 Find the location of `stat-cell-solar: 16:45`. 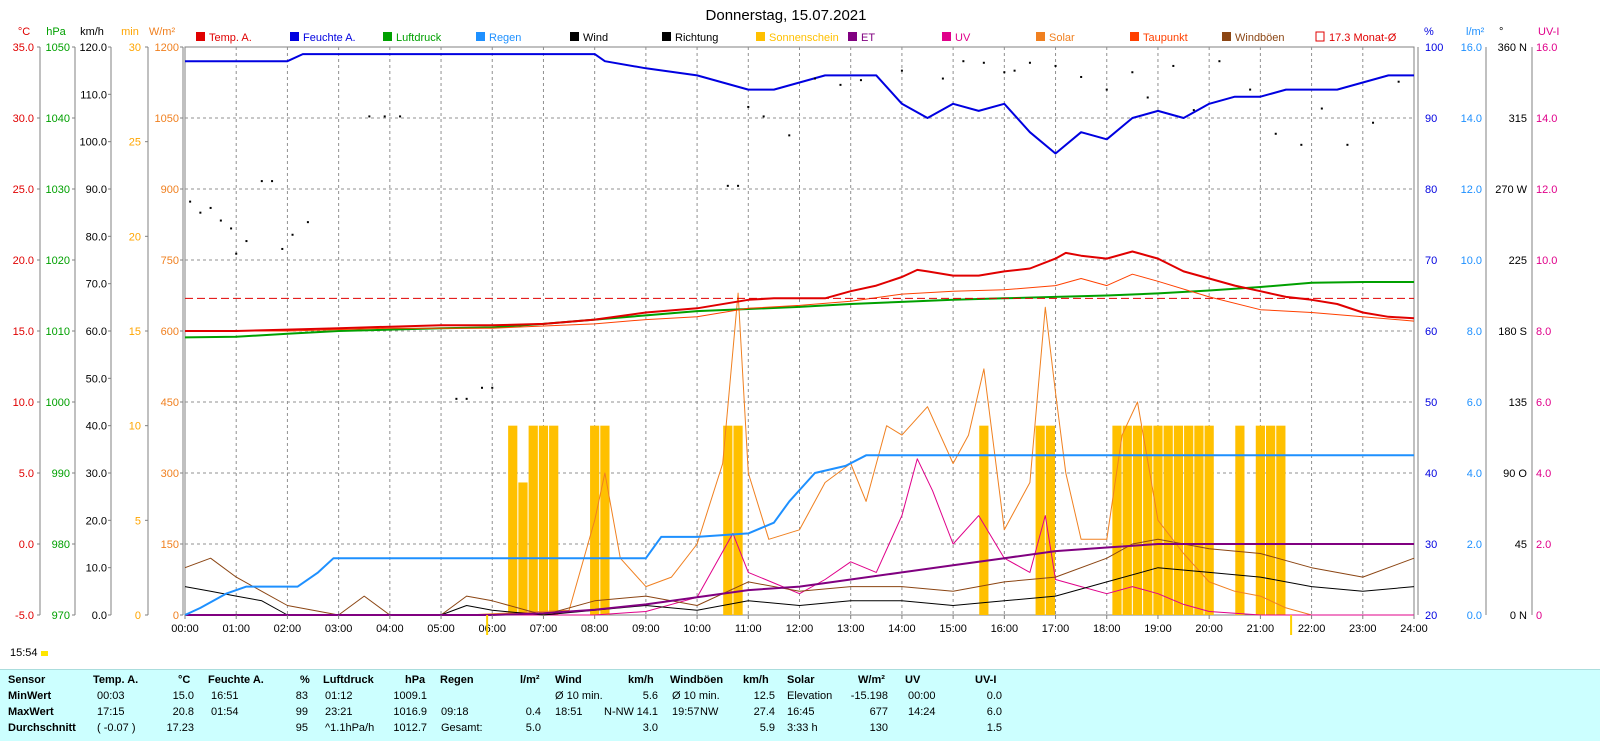

stat-cell-solar: 16:45 is located at coordinates (801, 712).